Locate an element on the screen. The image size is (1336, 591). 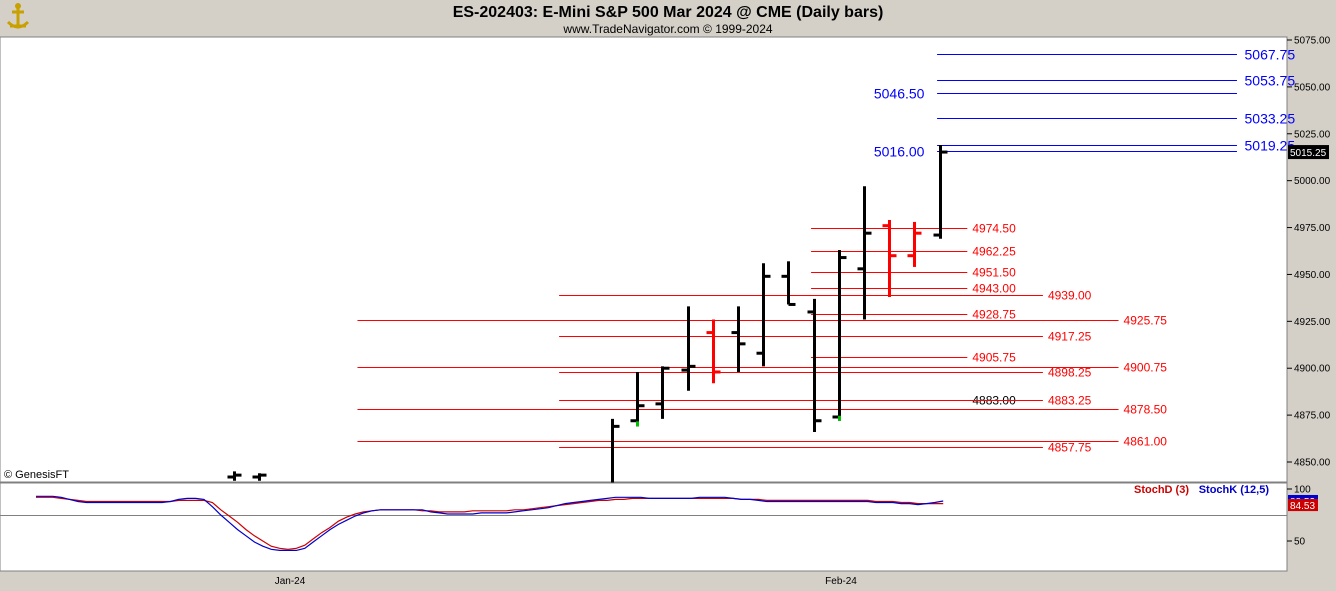
price-tick-label: 4850.00 is located at coordinates (1312, 463).